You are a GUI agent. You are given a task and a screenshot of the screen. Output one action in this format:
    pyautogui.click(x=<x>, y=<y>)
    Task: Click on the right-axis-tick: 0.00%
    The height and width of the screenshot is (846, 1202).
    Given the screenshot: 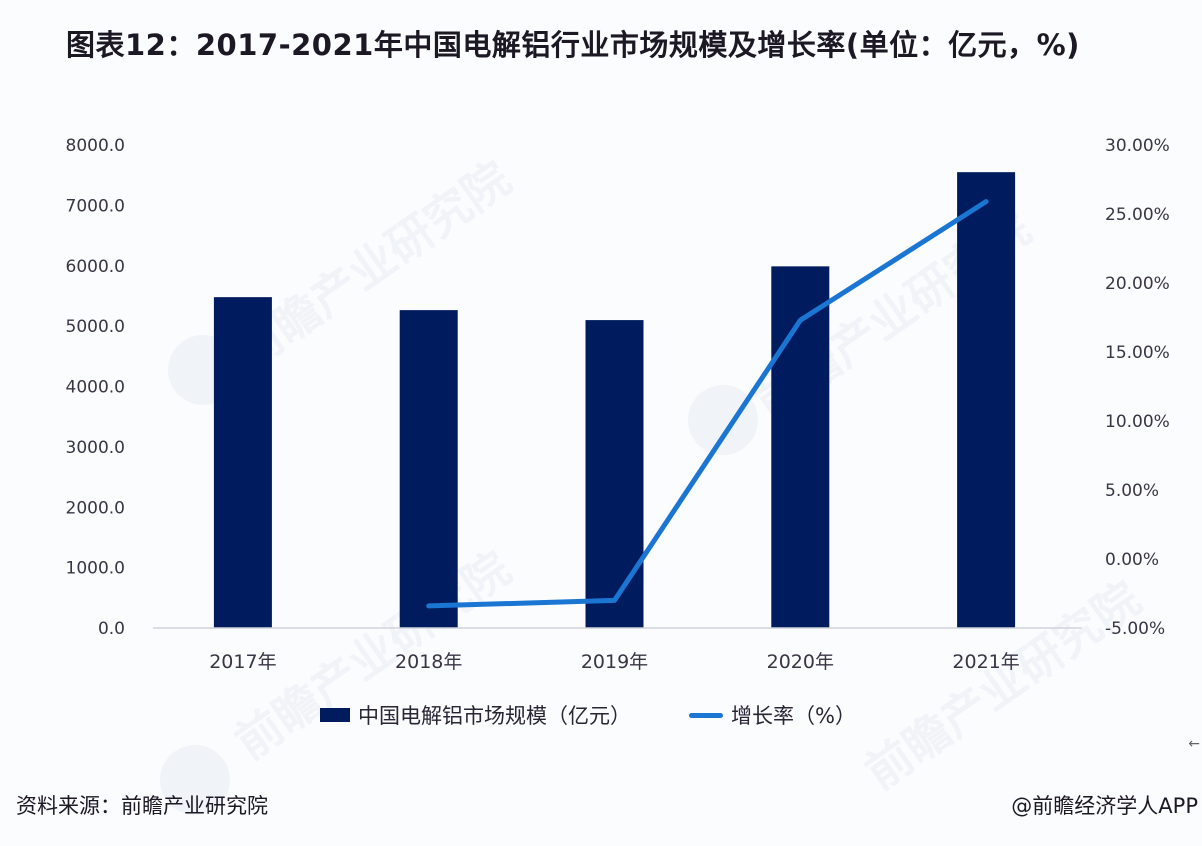 What is the action you would take?
    pyautogui.click(x=1132, y=560)
    